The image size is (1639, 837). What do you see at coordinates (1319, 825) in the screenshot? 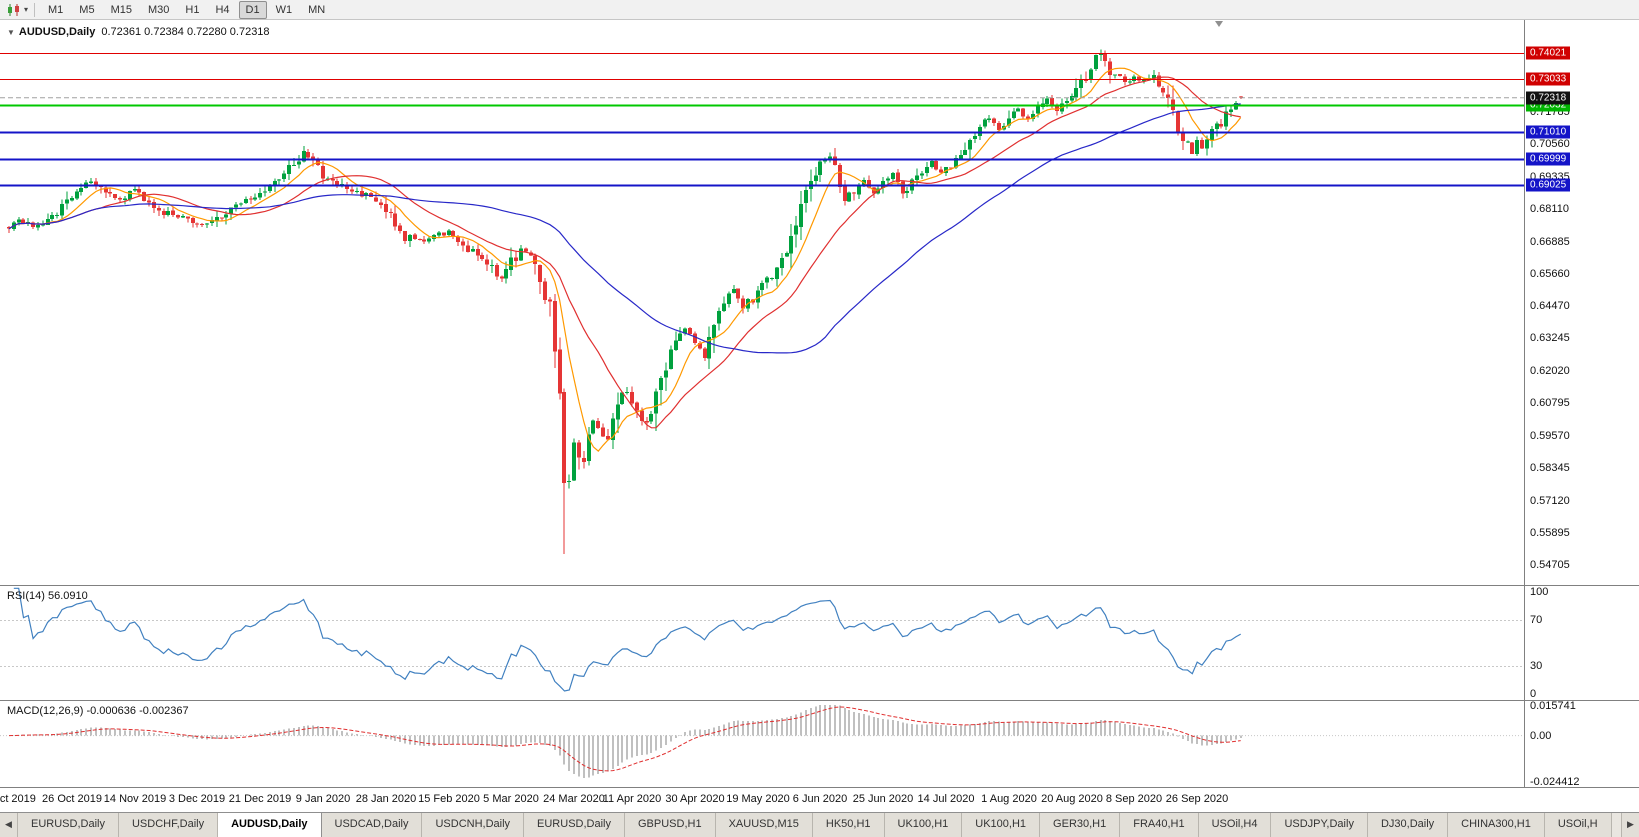
I see `chart-tab-usdjpy-daily: USDJPY,Daily` at bounding box center [1319, 825].